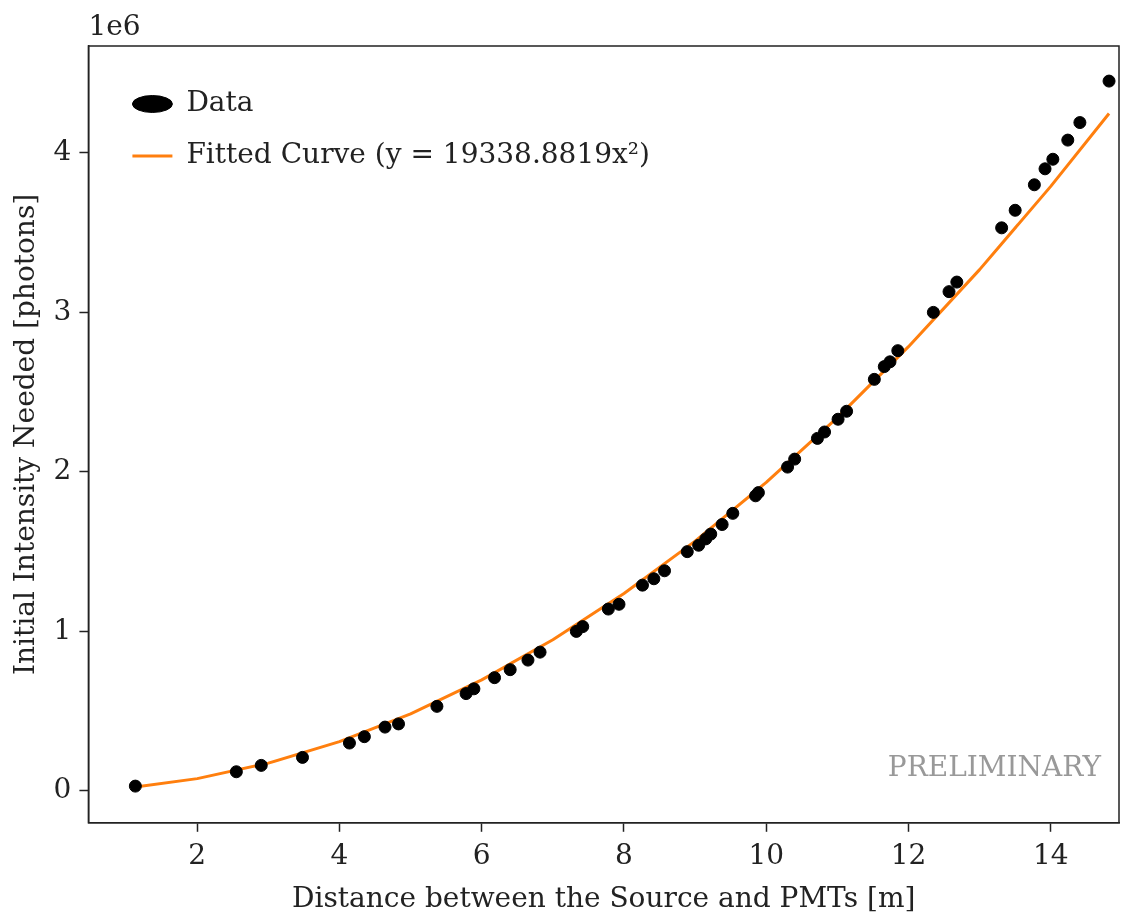  What do you see at coordinates (114, 26) in the screenshot?
I see `text: 1e6` at bounding box center [114, 26].